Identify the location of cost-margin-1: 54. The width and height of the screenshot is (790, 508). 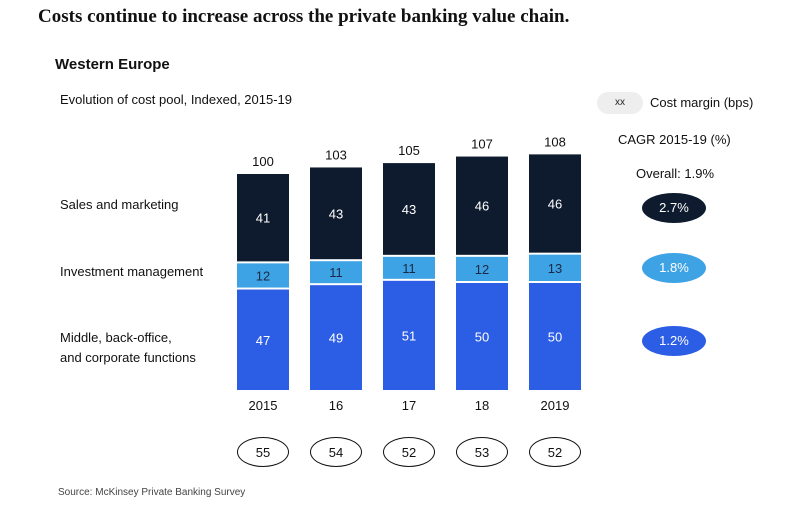
(336, 452).